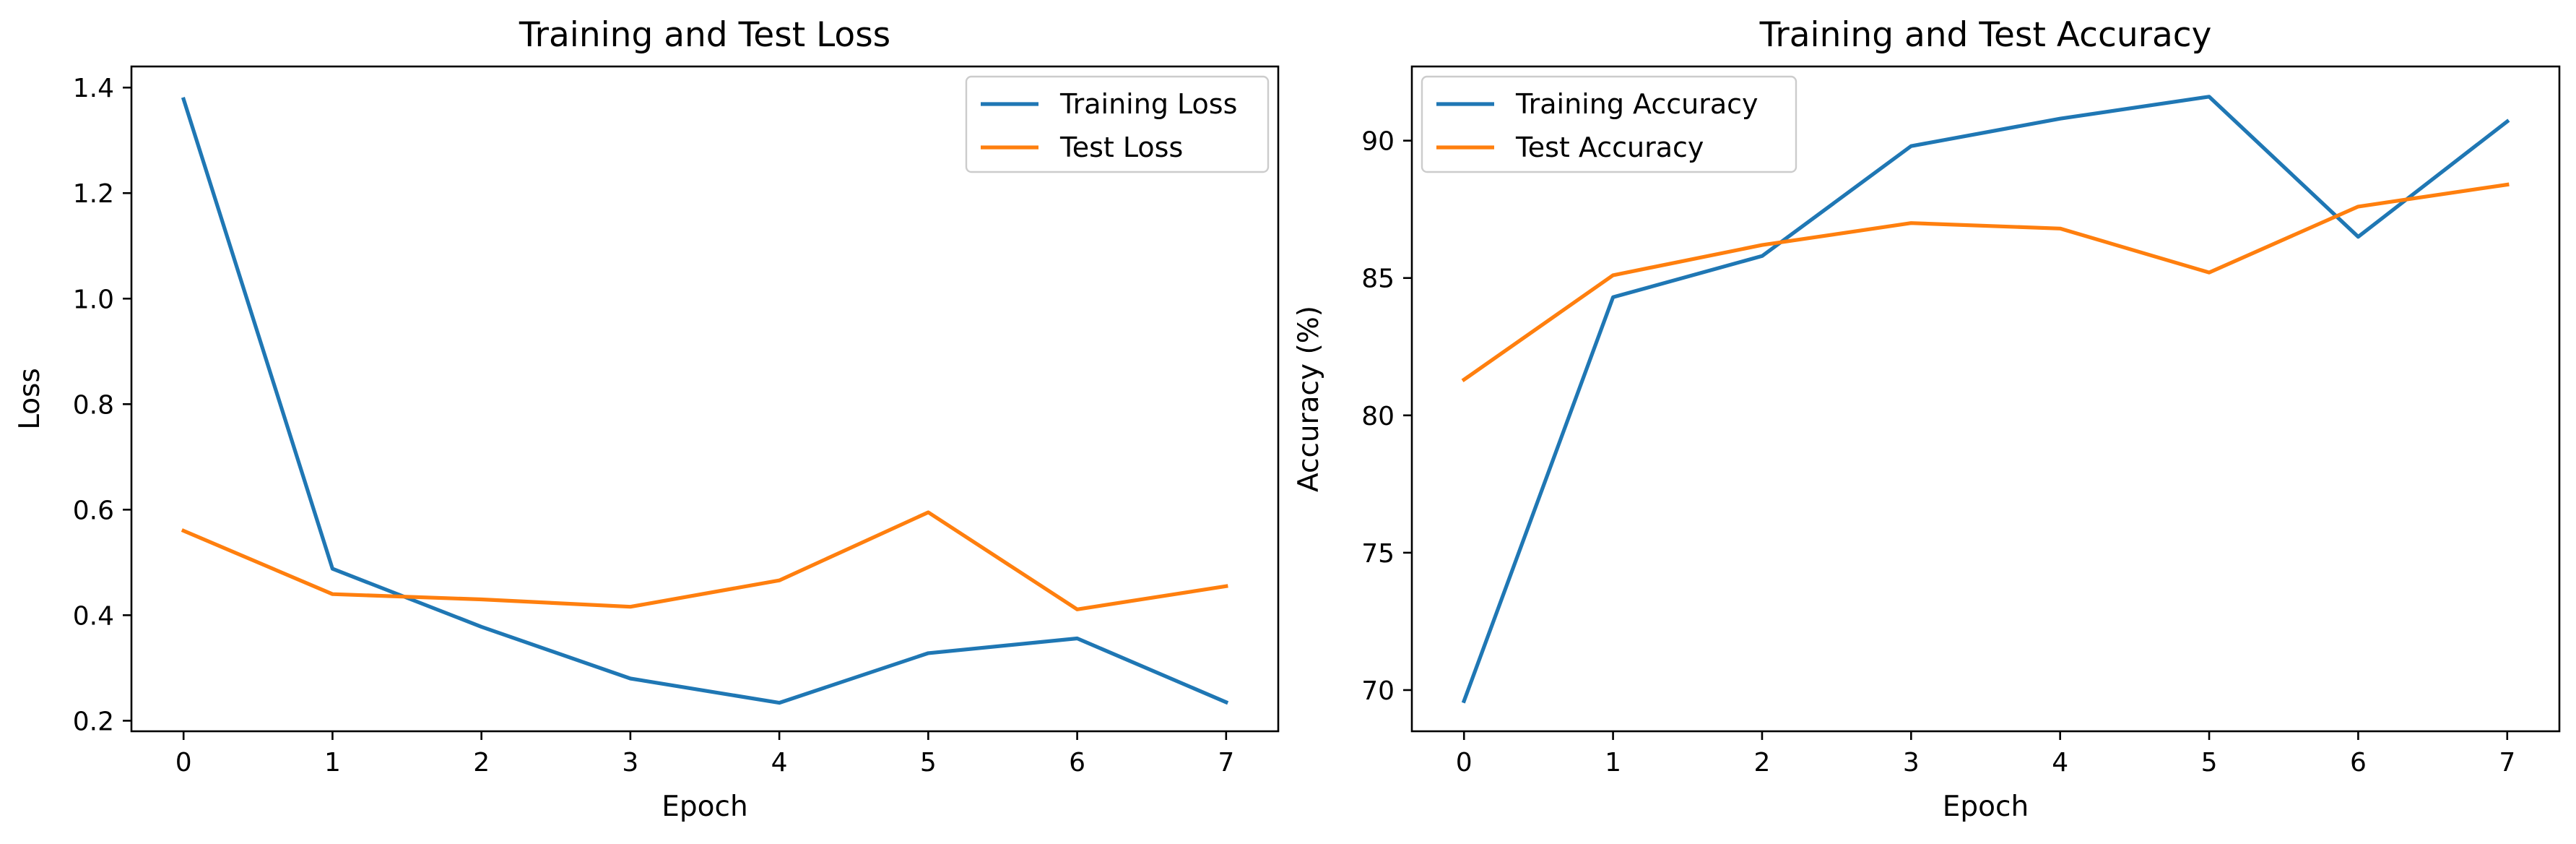 The height and width of the screenshot is (844, 2576). I want to click on chart2-x-tick-label: 7, so click(2507, 763).